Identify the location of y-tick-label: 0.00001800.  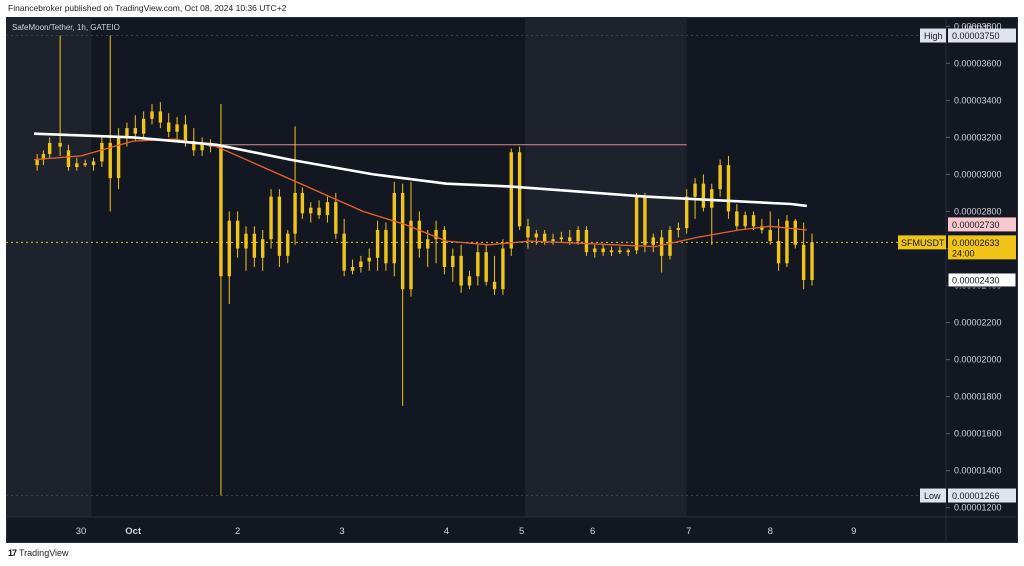
(978, 397).